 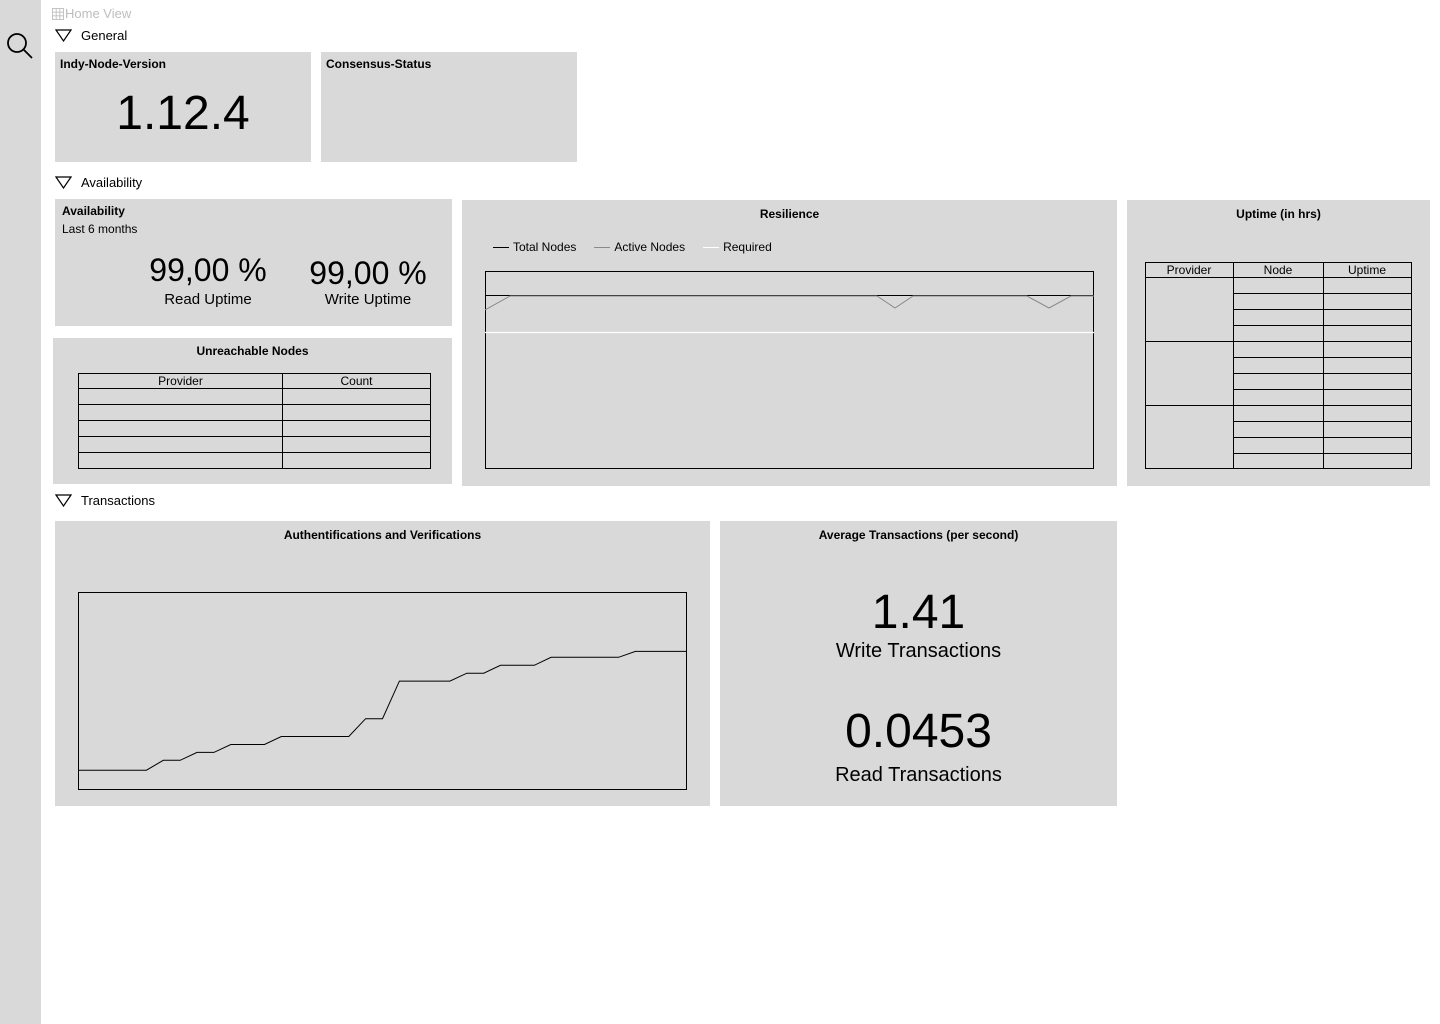 I want to click on legend-item-total-nodes: Total Nodes, so click(x=534, y=247).